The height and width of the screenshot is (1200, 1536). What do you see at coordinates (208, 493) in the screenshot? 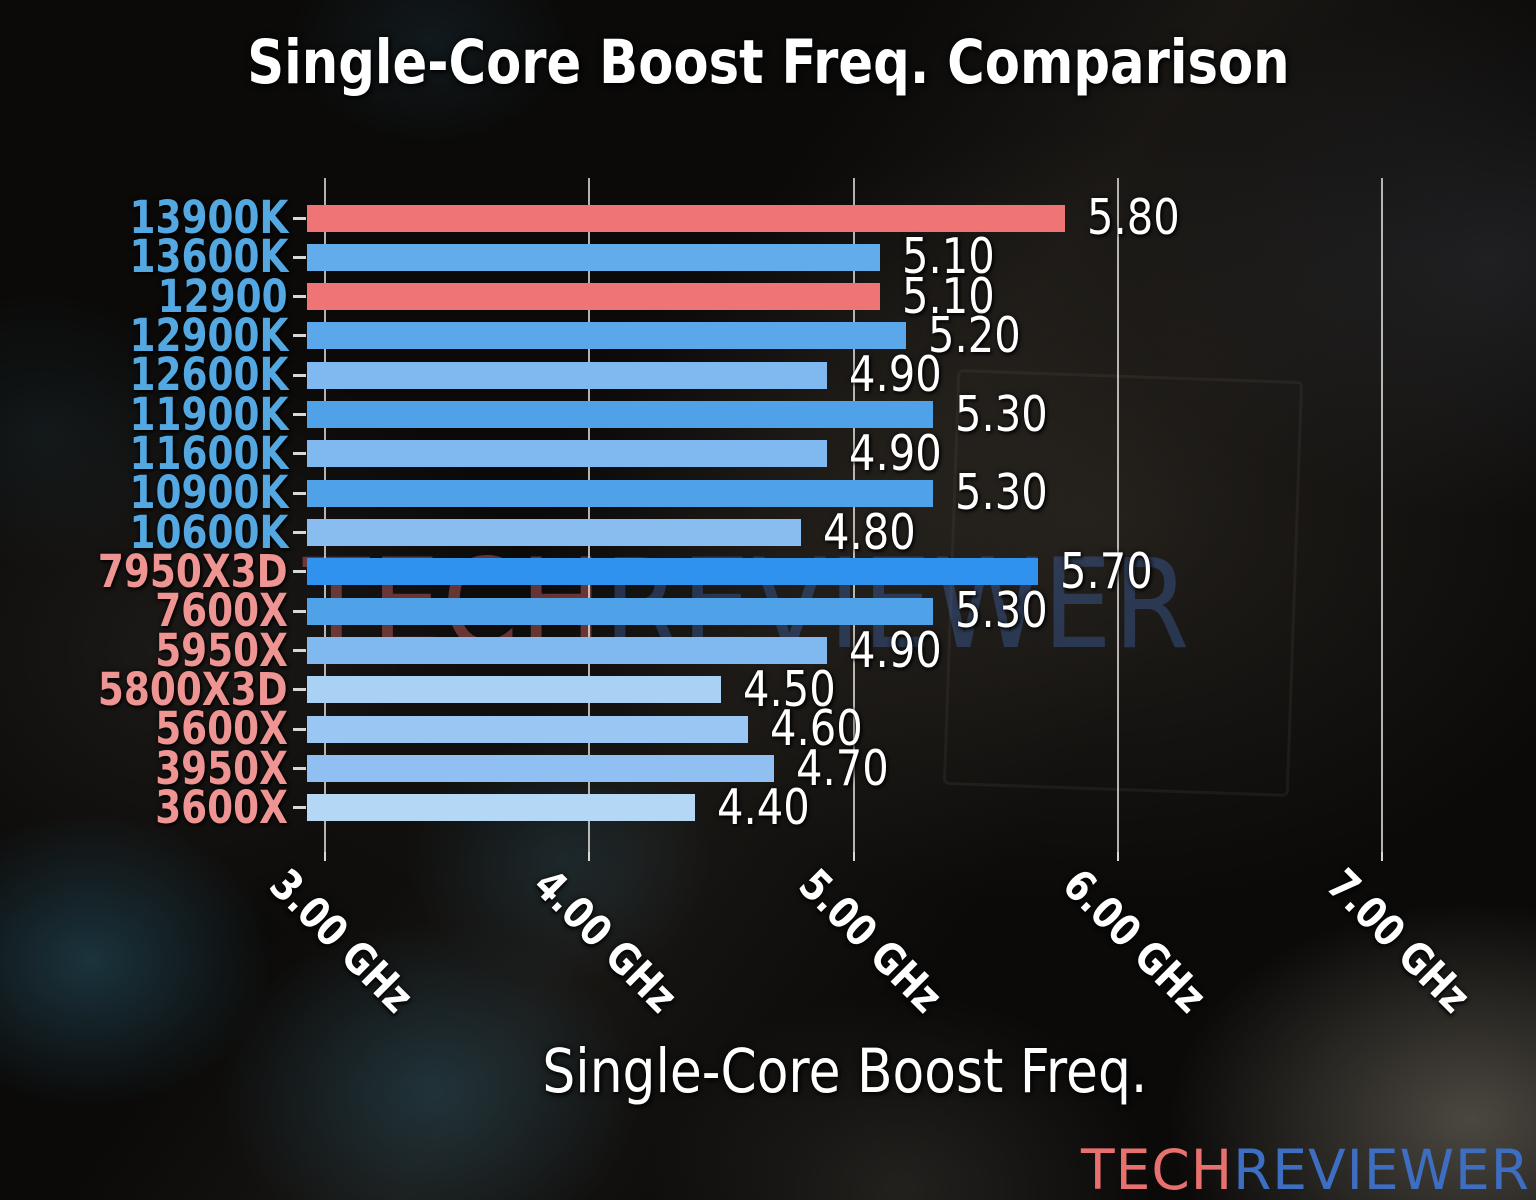
I see `y-tick-label-text: 10900K` at bounding box center [208, 493].